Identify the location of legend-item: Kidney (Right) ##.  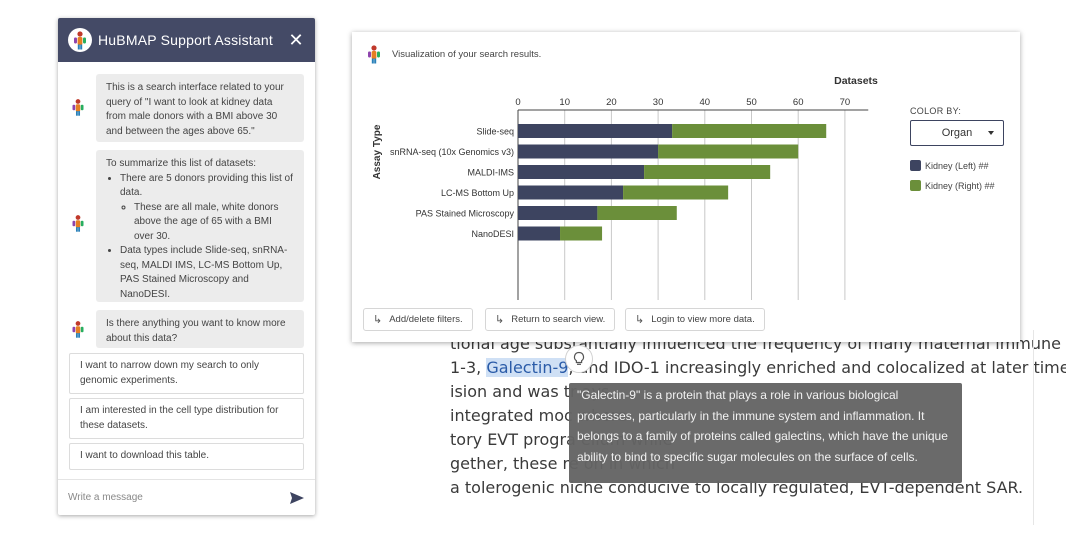
(952, 185).